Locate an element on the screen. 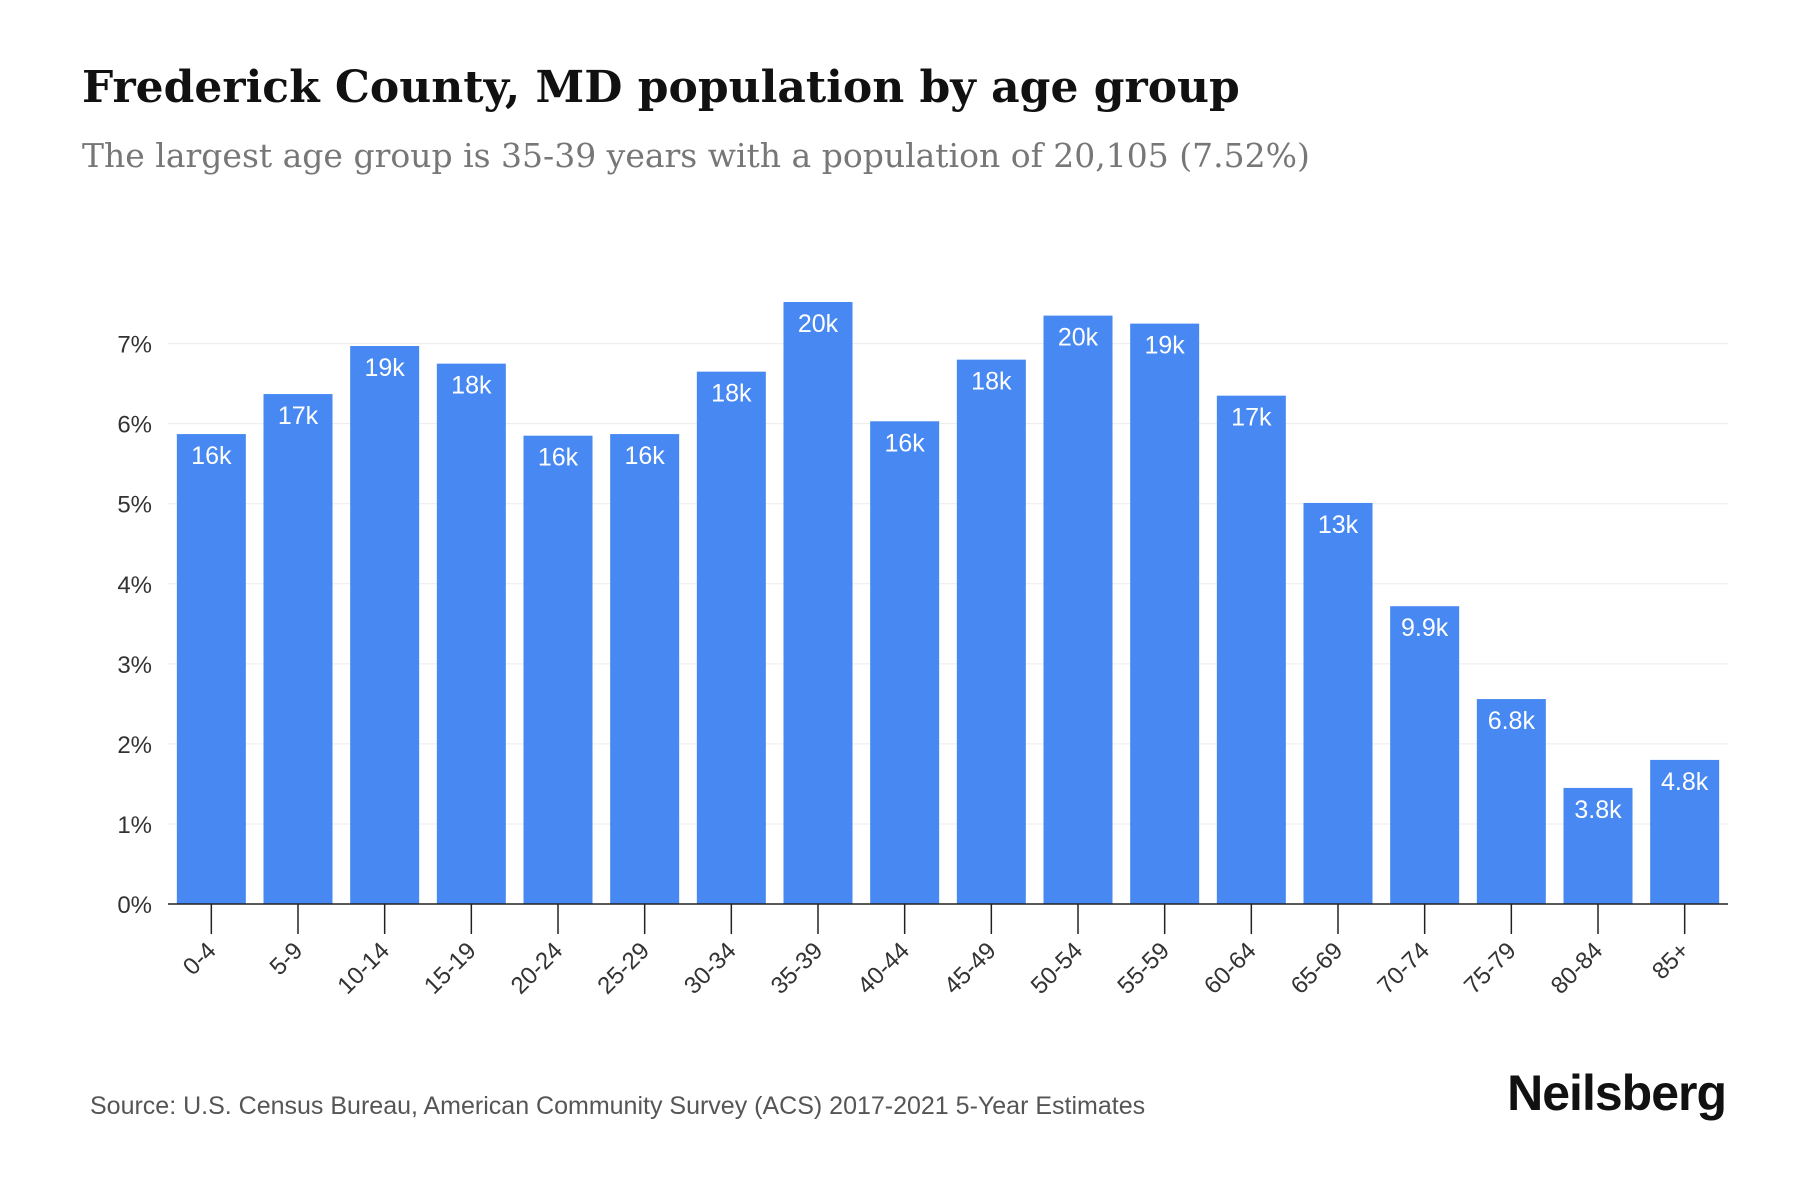 This screenshot has width=1800, height=1200. x-tick-label: 70-74 is located at coordinates (1403, 968).